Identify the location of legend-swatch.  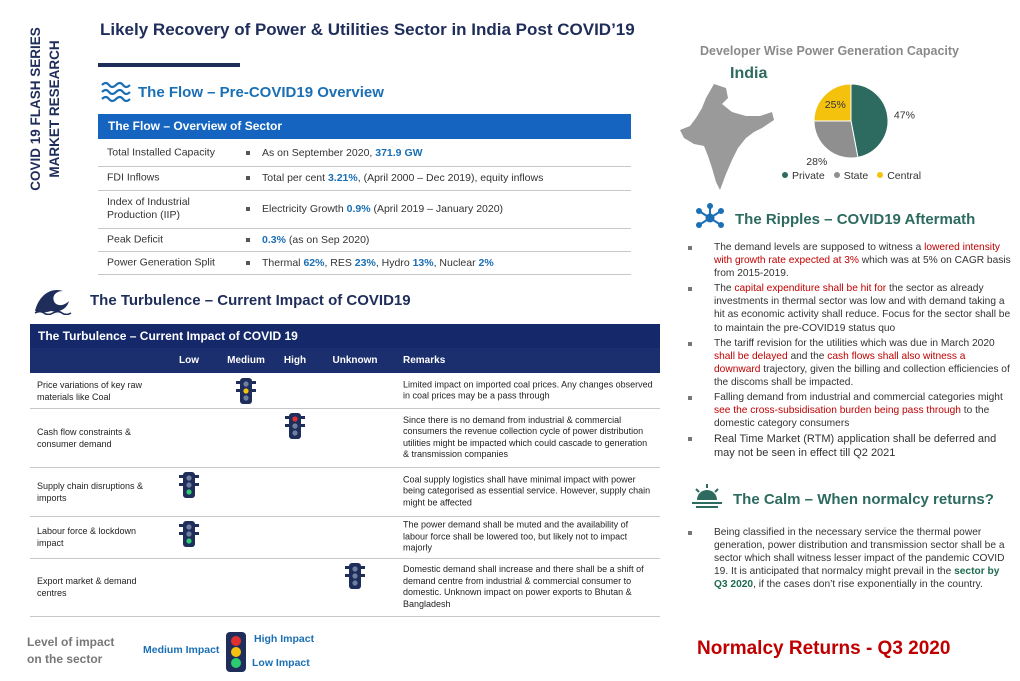
(785, 175).